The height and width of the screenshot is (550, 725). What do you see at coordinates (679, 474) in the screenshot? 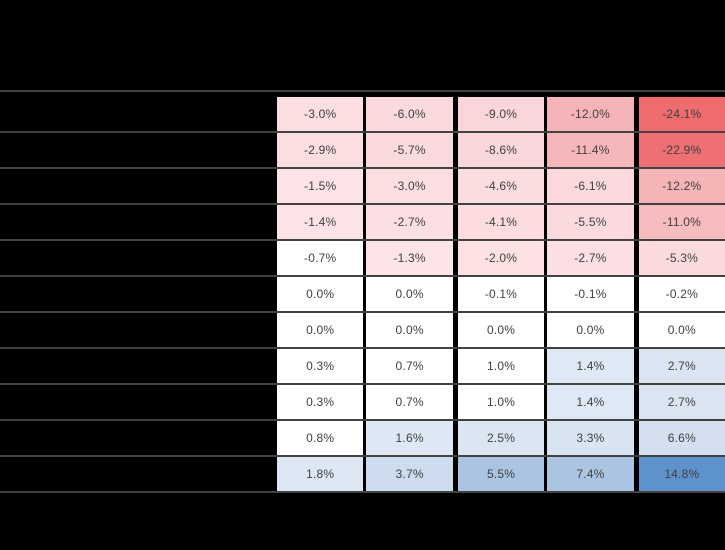
I see `heatmap-cell: 14.8%` at bounding box center [679, 474].